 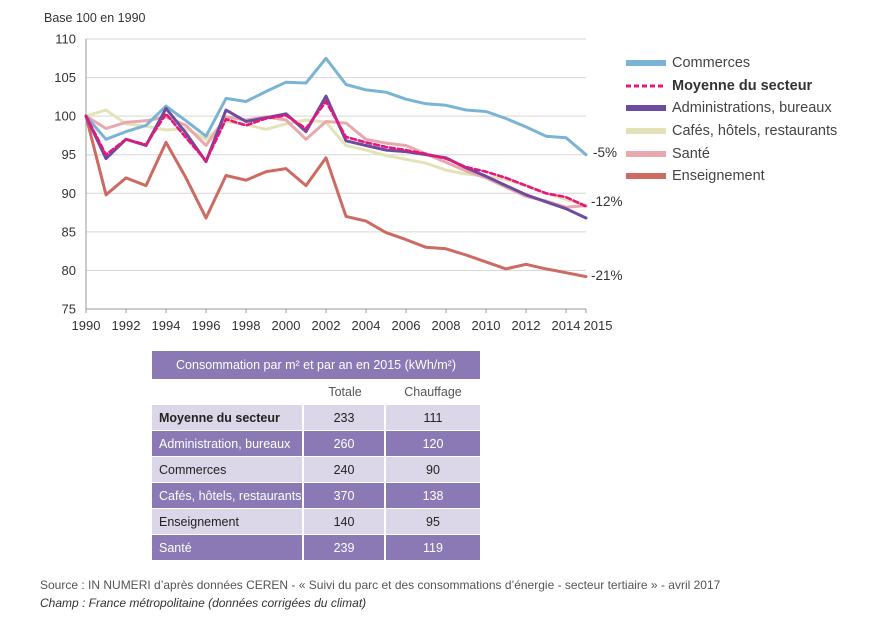 What do you see at coordinates (316, 392) in the screenshot?
I see `table-header-row: Totale Chauffage` at bounding box center [316, 392].